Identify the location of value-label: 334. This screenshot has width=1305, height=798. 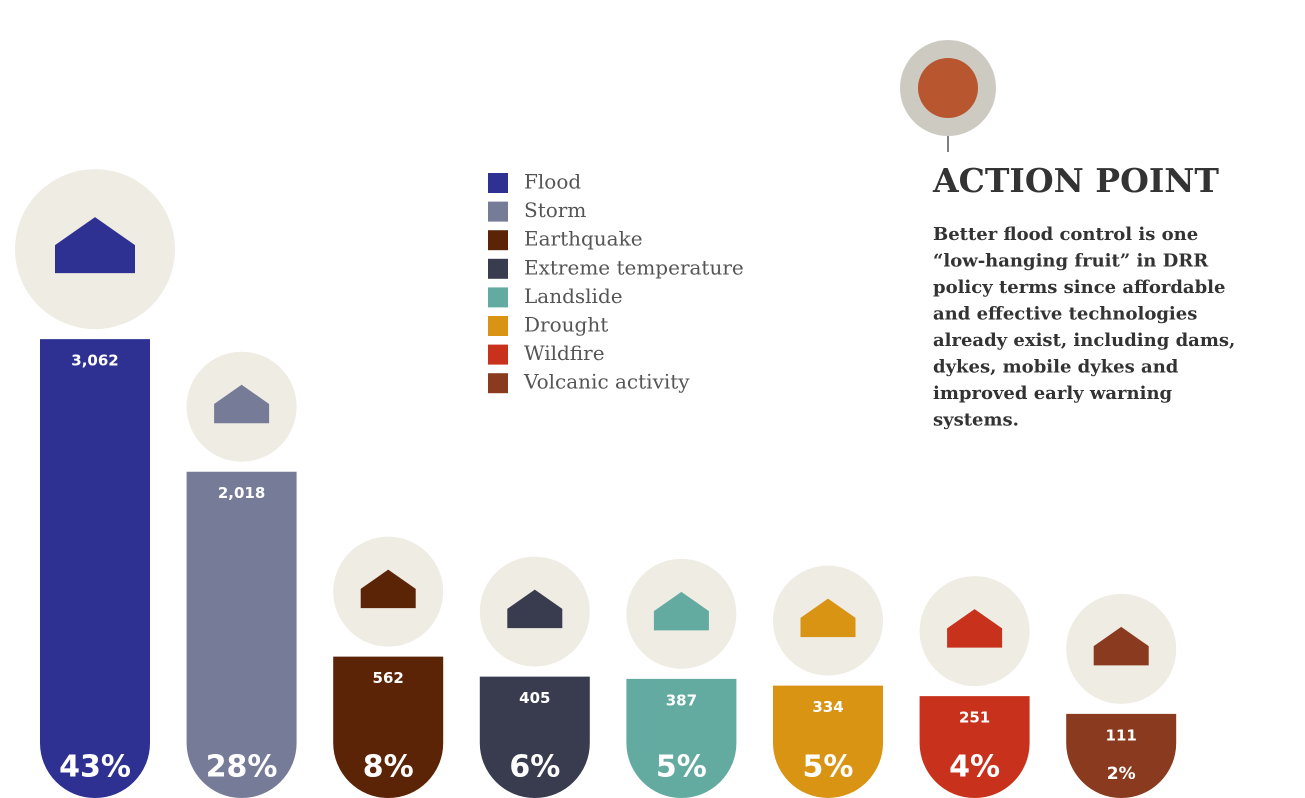
(827, 707).